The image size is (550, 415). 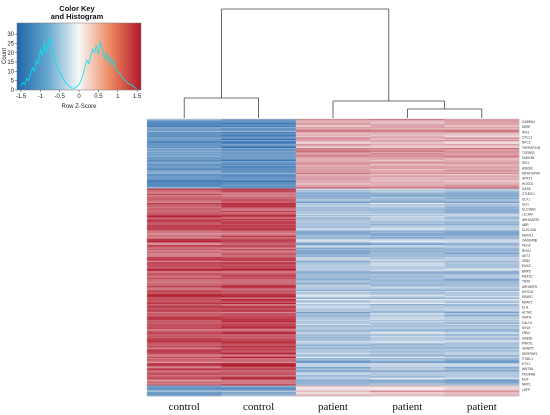 What do you see at coordinates (526, 333) in the screenshot?
I see `row-label: FBN1` at bounding box center [526, 333].